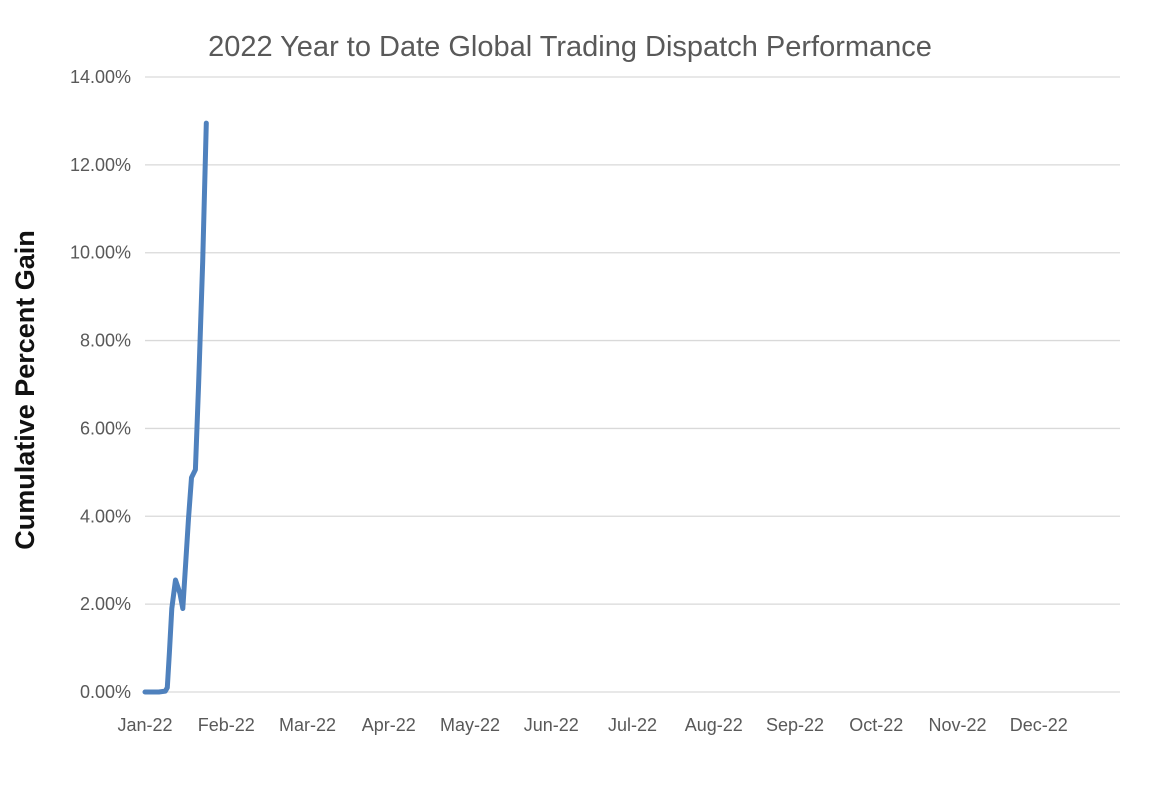 Image resolution: width=1154 pixels, height=790 pixels. Describe the element at coordinates (100, 77) in the screenshot. I see `y-tick-label: 14.00%` at that location.